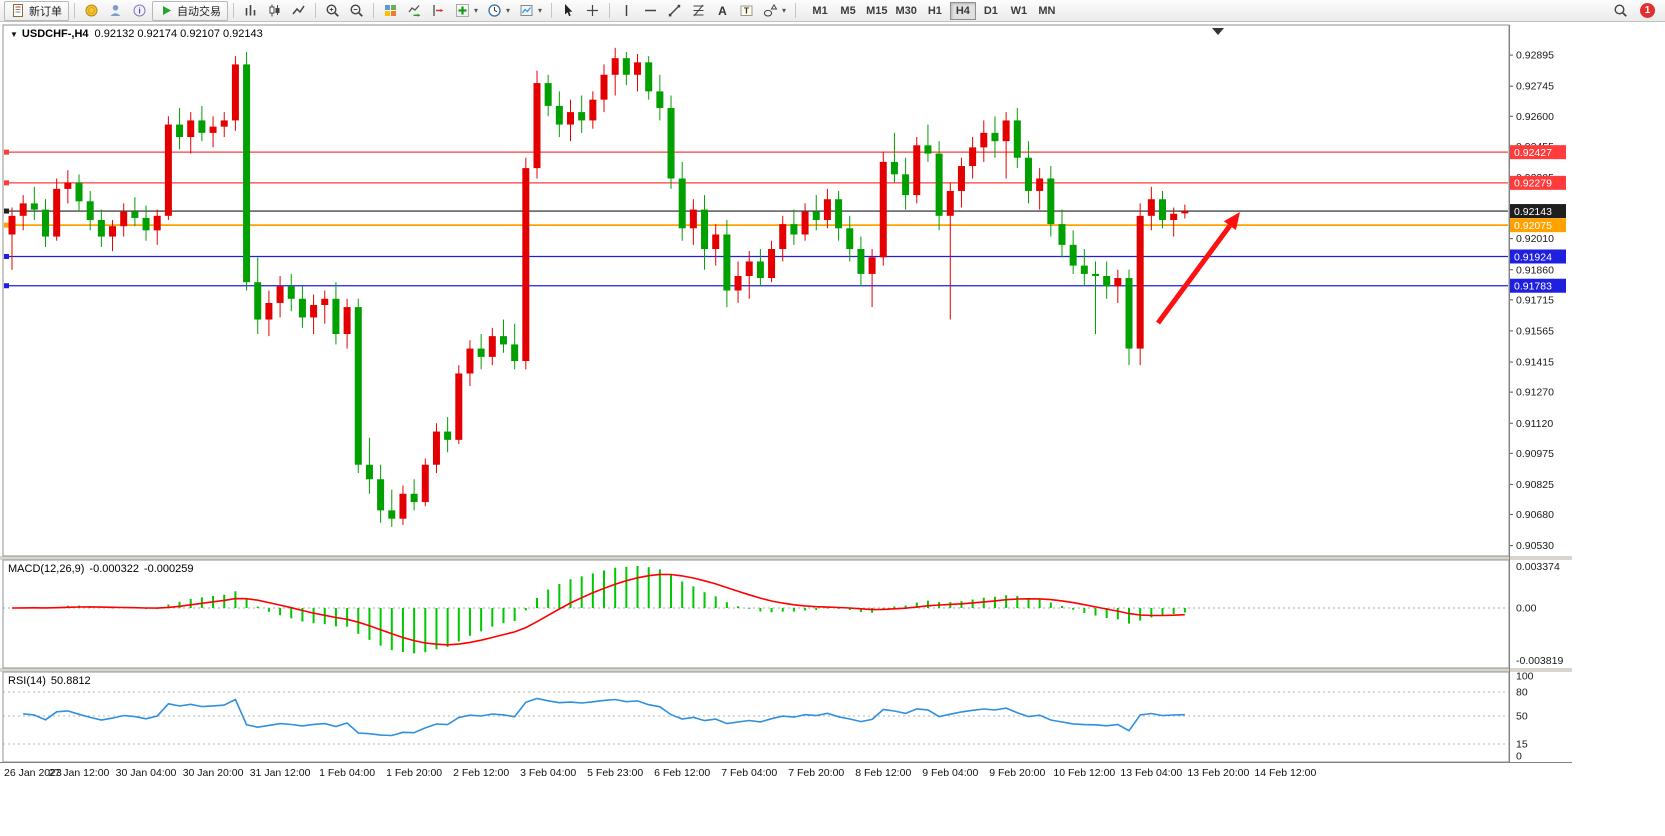  I want to click on timeframe-m5: M5, so click(848, 11).